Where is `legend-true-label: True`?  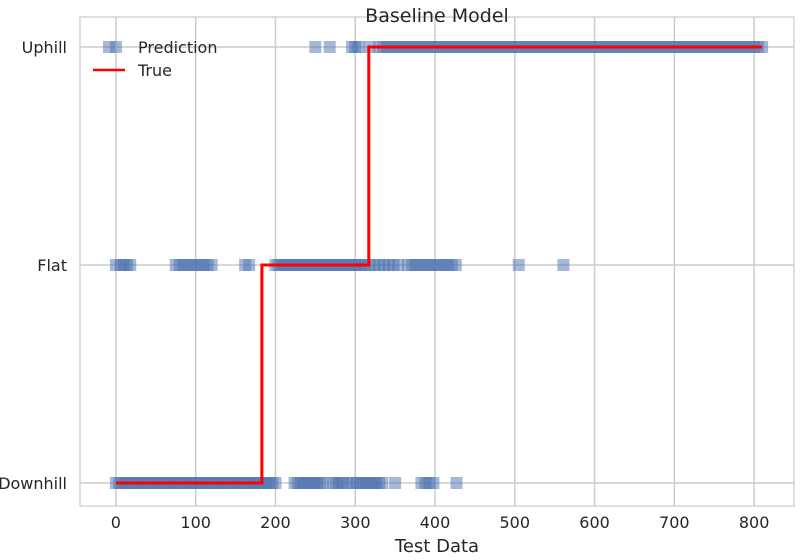
legend-true-label: True is located at coordinates (154, 70).